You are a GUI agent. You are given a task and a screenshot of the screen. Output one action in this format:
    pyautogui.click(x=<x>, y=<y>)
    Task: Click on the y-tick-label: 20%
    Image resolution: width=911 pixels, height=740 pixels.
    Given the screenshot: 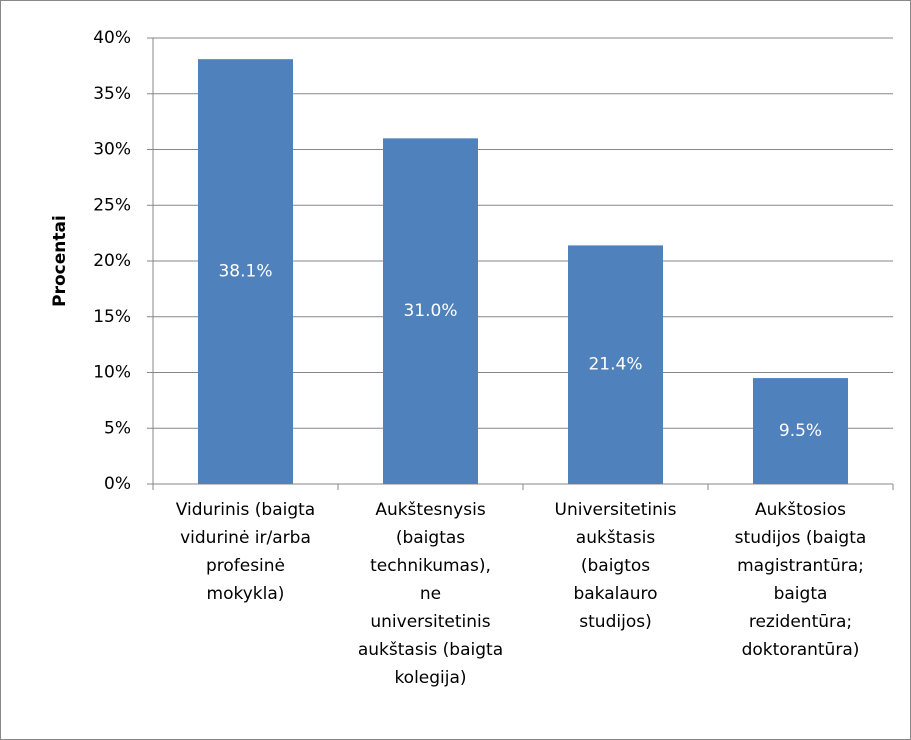 What is the action you would take?
    pyautogui.click(x=112, y=261)
    